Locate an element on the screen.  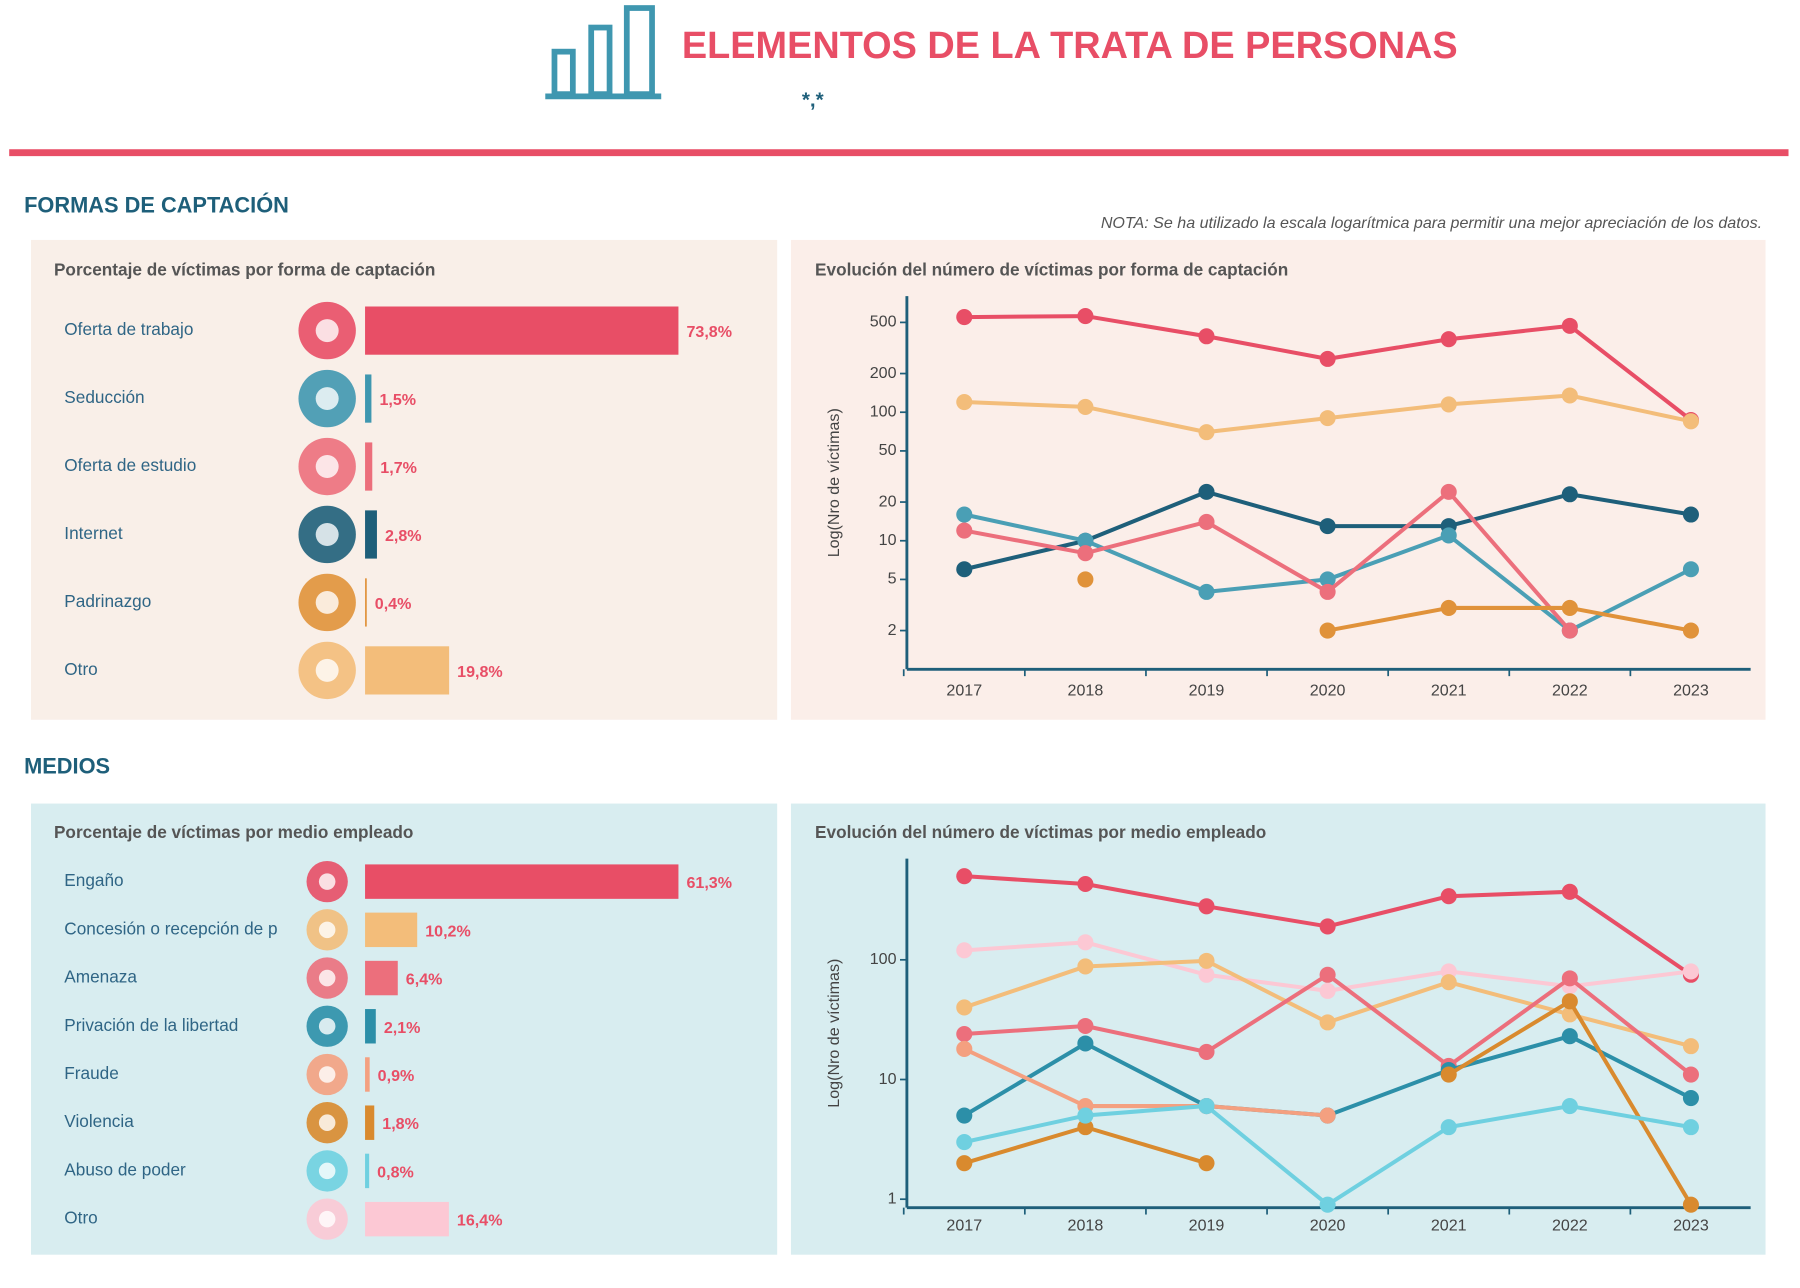
x-tick-label: 2021 is located at coordinates (1449, 690).